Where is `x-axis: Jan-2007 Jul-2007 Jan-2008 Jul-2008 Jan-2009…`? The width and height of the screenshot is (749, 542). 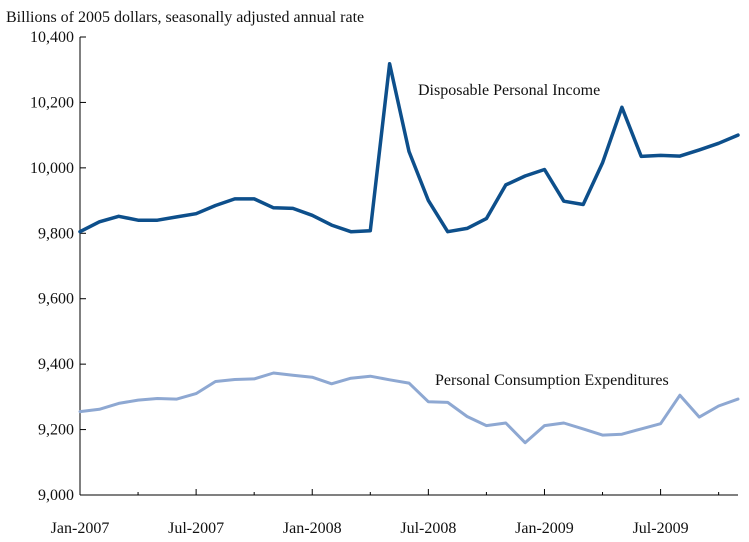
x-axis: Jan-2007 Jul-2007 Jan-2008 Jul-2008 Jan-2009… is located at coordinates (394, 513).